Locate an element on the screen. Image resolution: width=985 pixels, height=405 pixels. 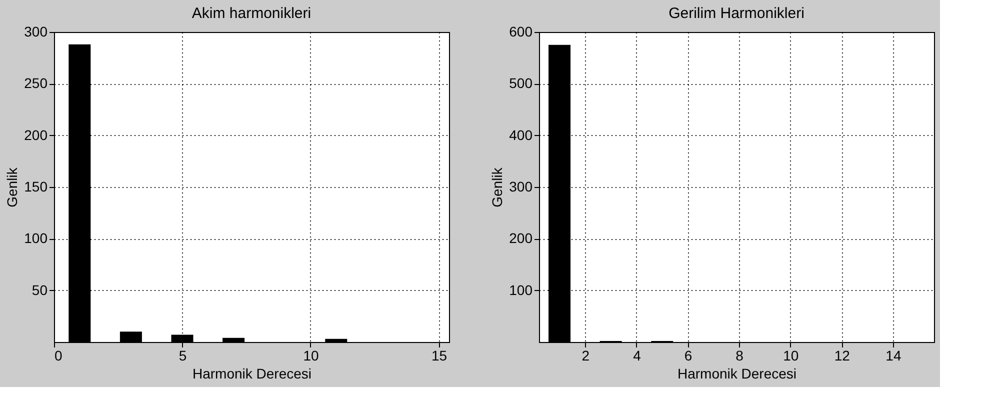
x-tick-label: 4 is located at coordinates (637, 356).